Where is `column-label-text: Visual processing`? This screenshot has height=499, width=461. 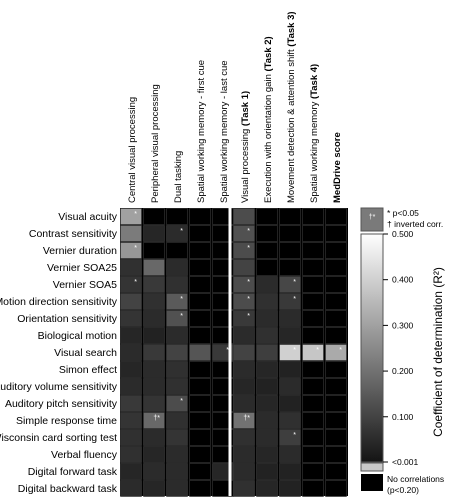
column-label-text: Visual processing is located at coordinates (245, 164).